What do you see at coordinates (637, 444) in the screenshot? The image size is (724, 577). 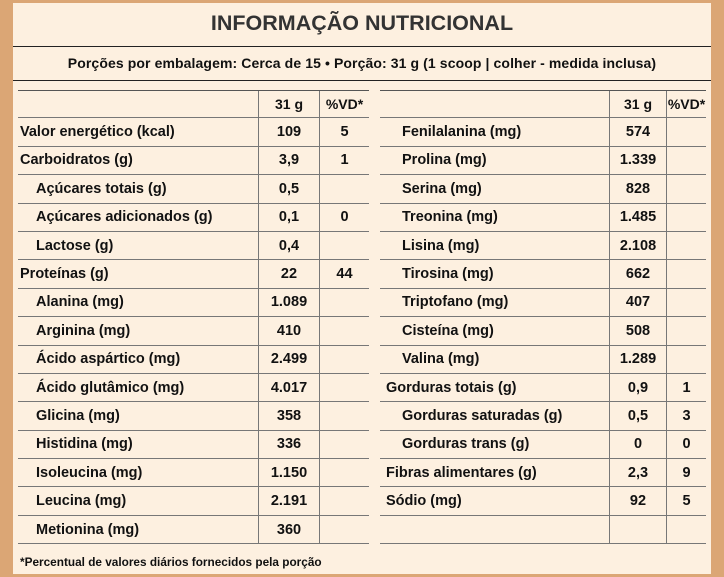 I see `nutrient-value: 0` at bounding box center [637, 444].